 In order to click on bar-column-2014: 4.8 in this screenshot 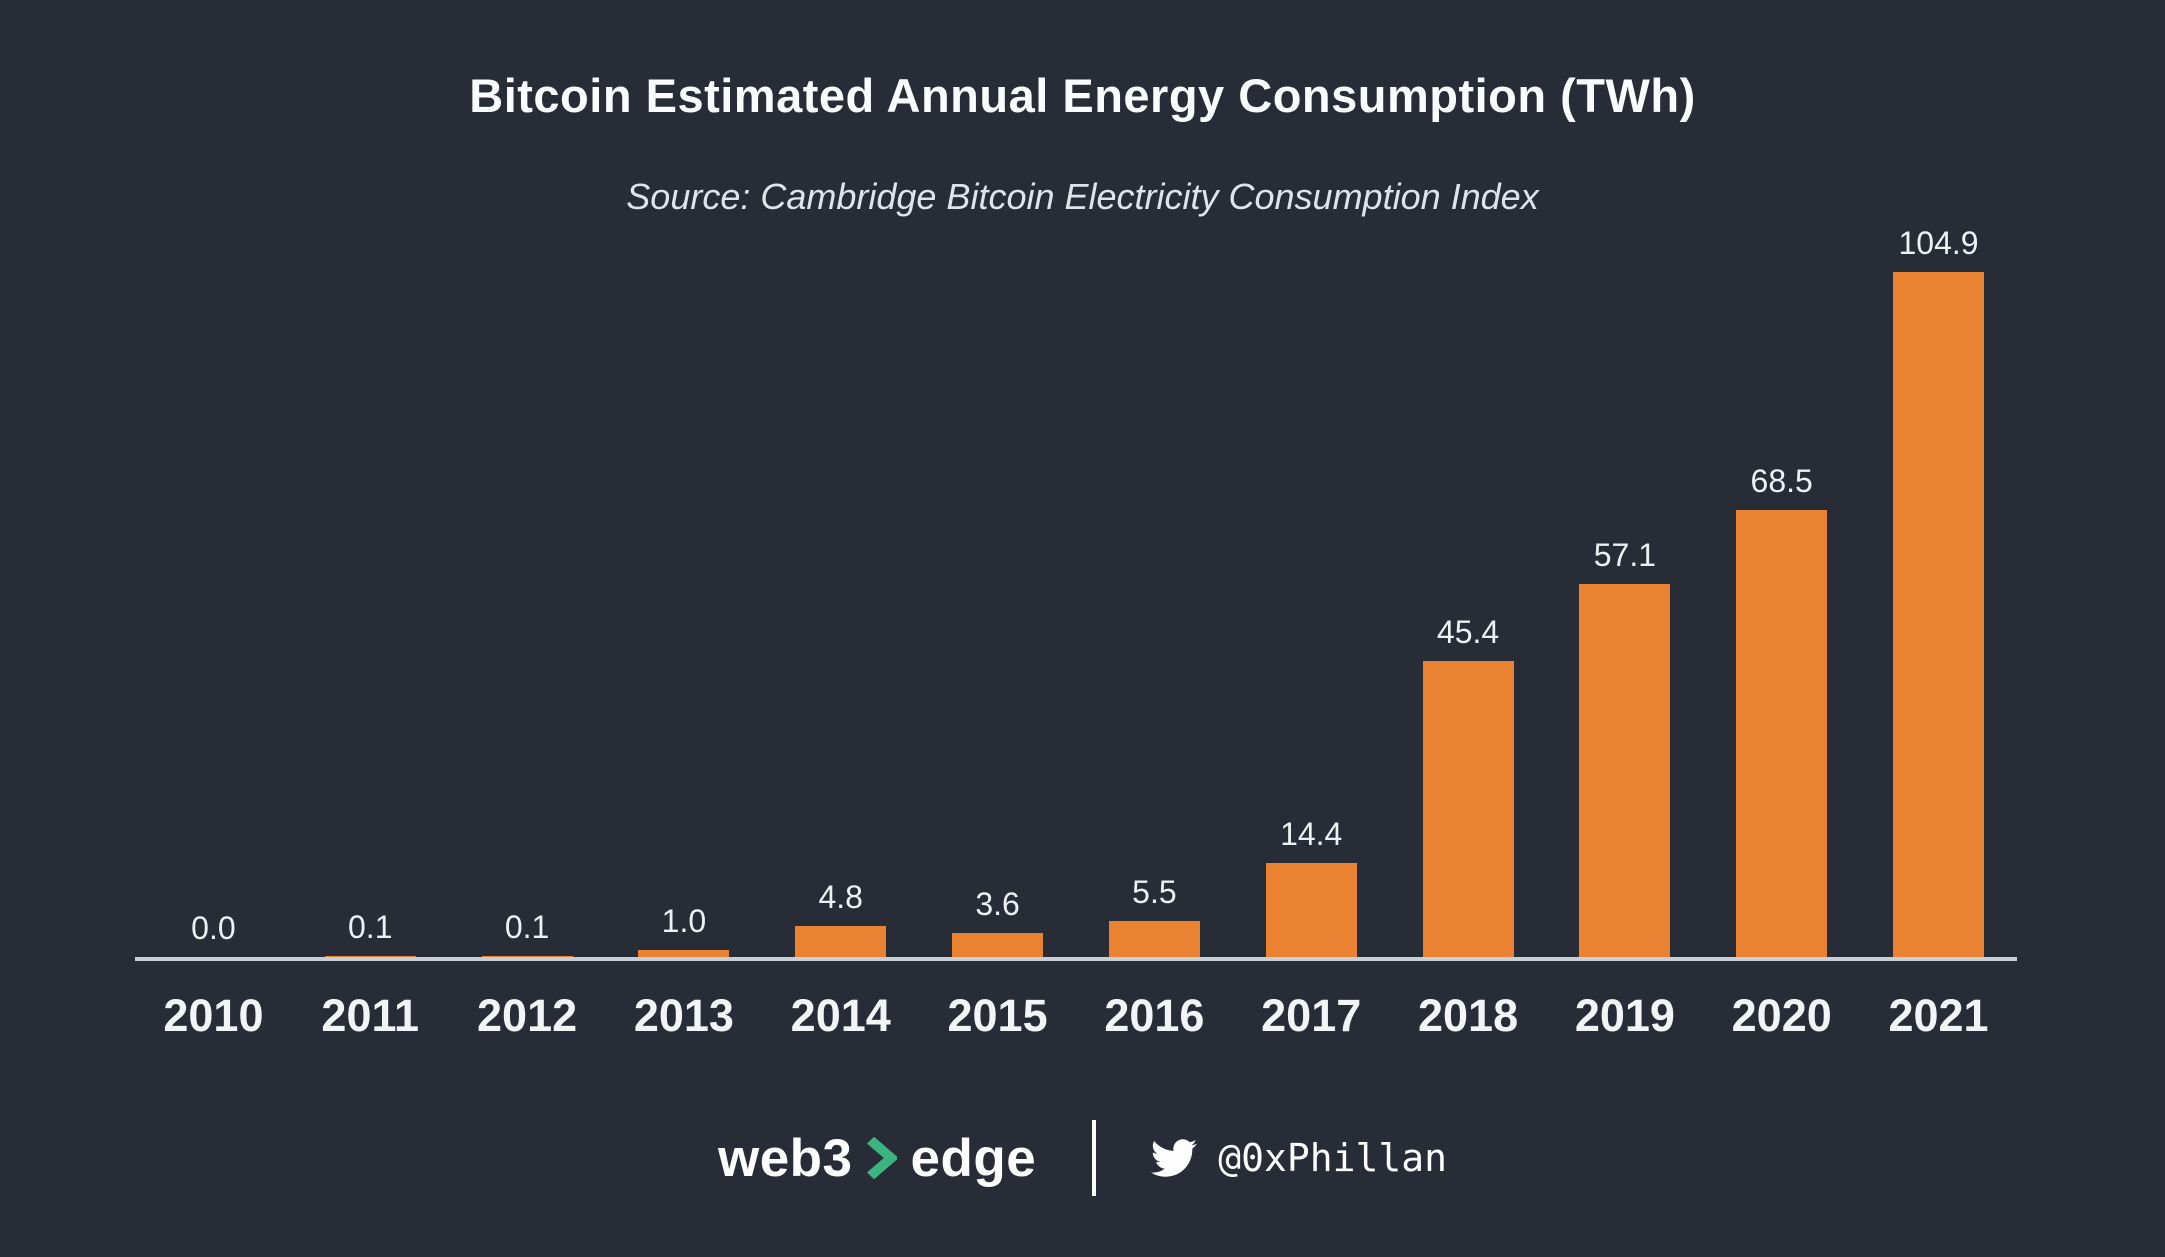, I will do `click(840, 919)`.